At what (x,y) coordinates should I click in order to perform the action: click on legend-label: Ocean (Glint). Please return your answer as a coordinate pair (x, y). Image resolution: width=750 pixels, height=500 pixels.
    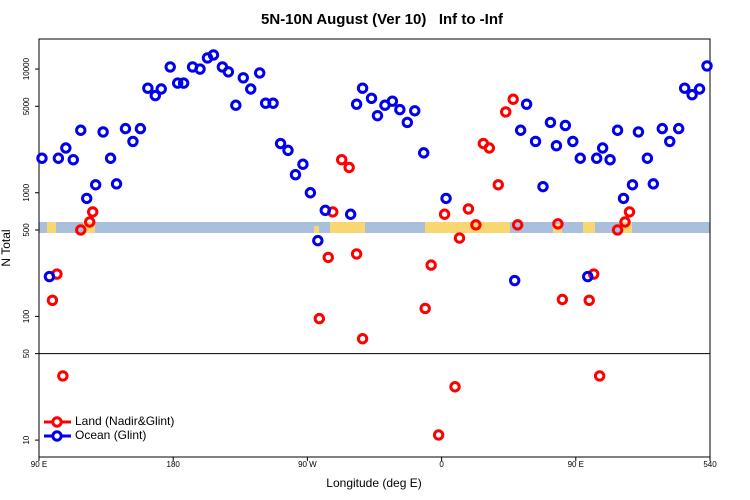
    Looking at the image, I should click on (110, 435).